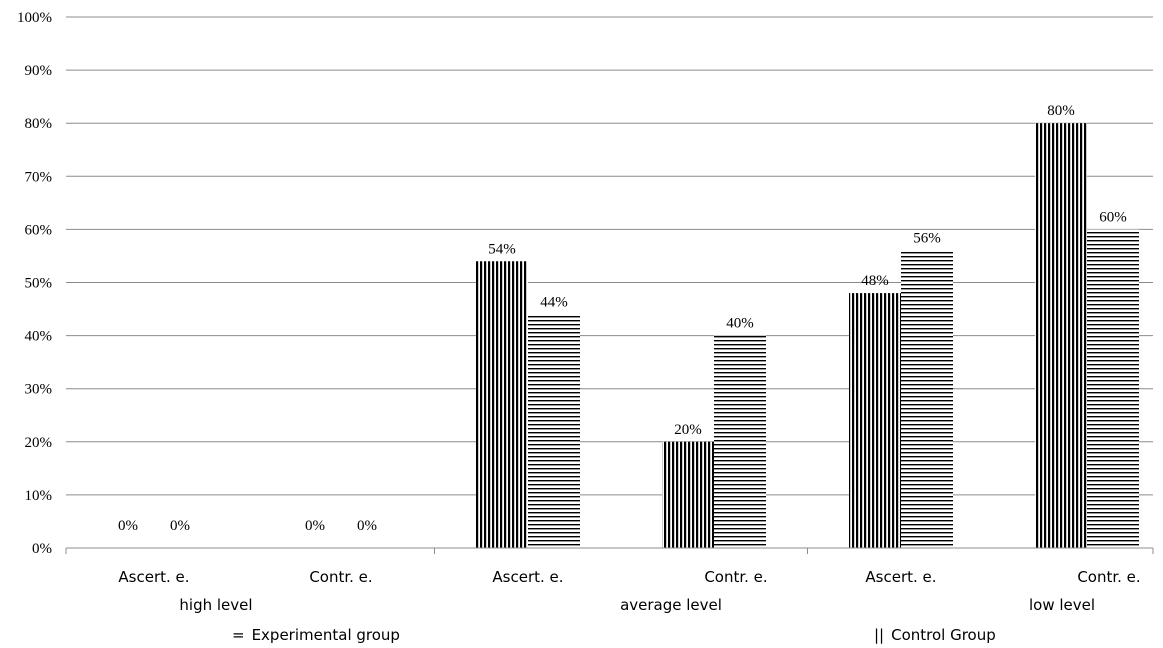  I want to click on legend-entry: = Experimental group, so click(316, 635).